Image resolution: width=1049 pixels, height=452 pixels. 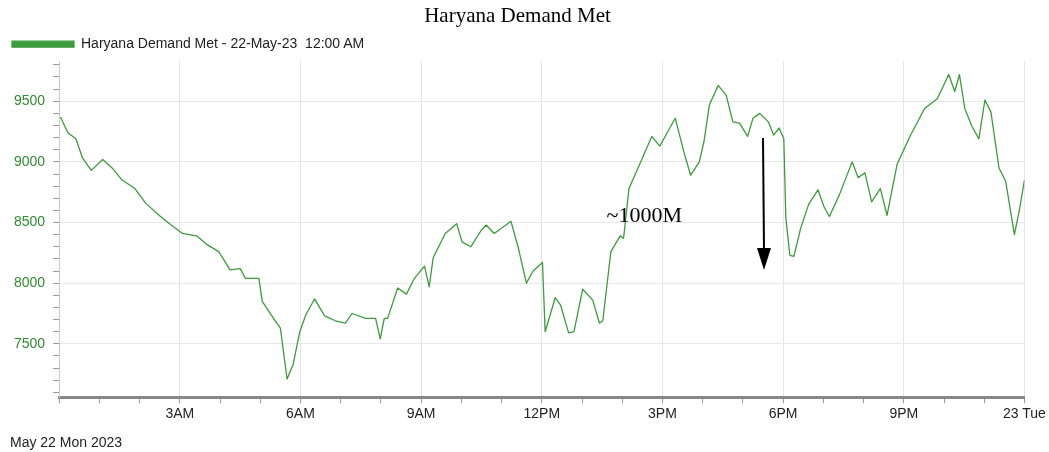 I want to click on x-tick-label: 12PM, so click(x=542, y=413).